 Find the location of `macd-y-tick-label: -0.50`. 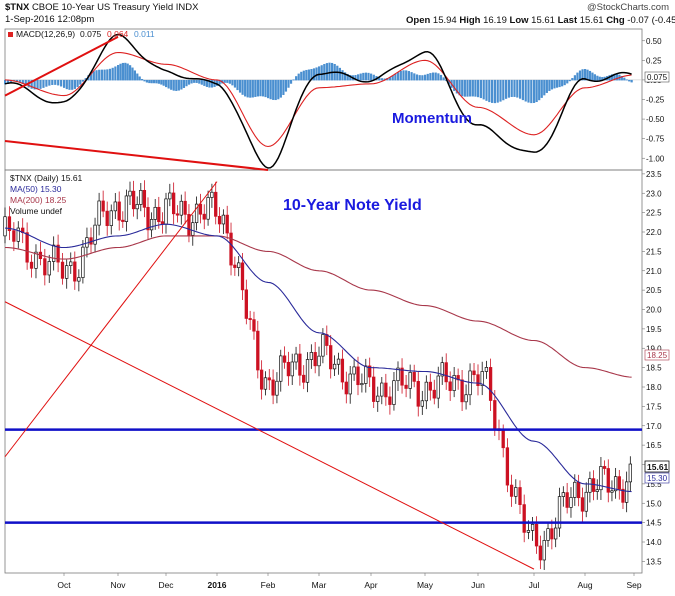

macd-y-tick-label: -0.50 is located at coordinates (655, 119).